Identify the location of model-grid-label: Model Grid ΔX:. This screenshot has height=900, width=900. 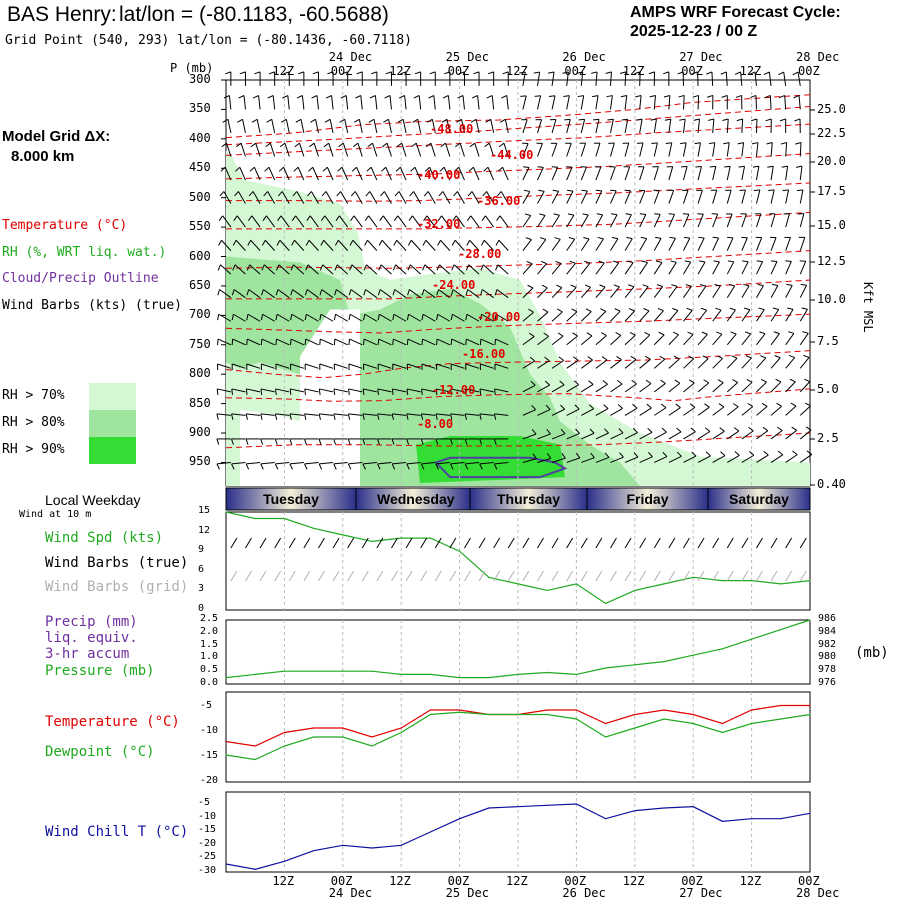
(56, 136).